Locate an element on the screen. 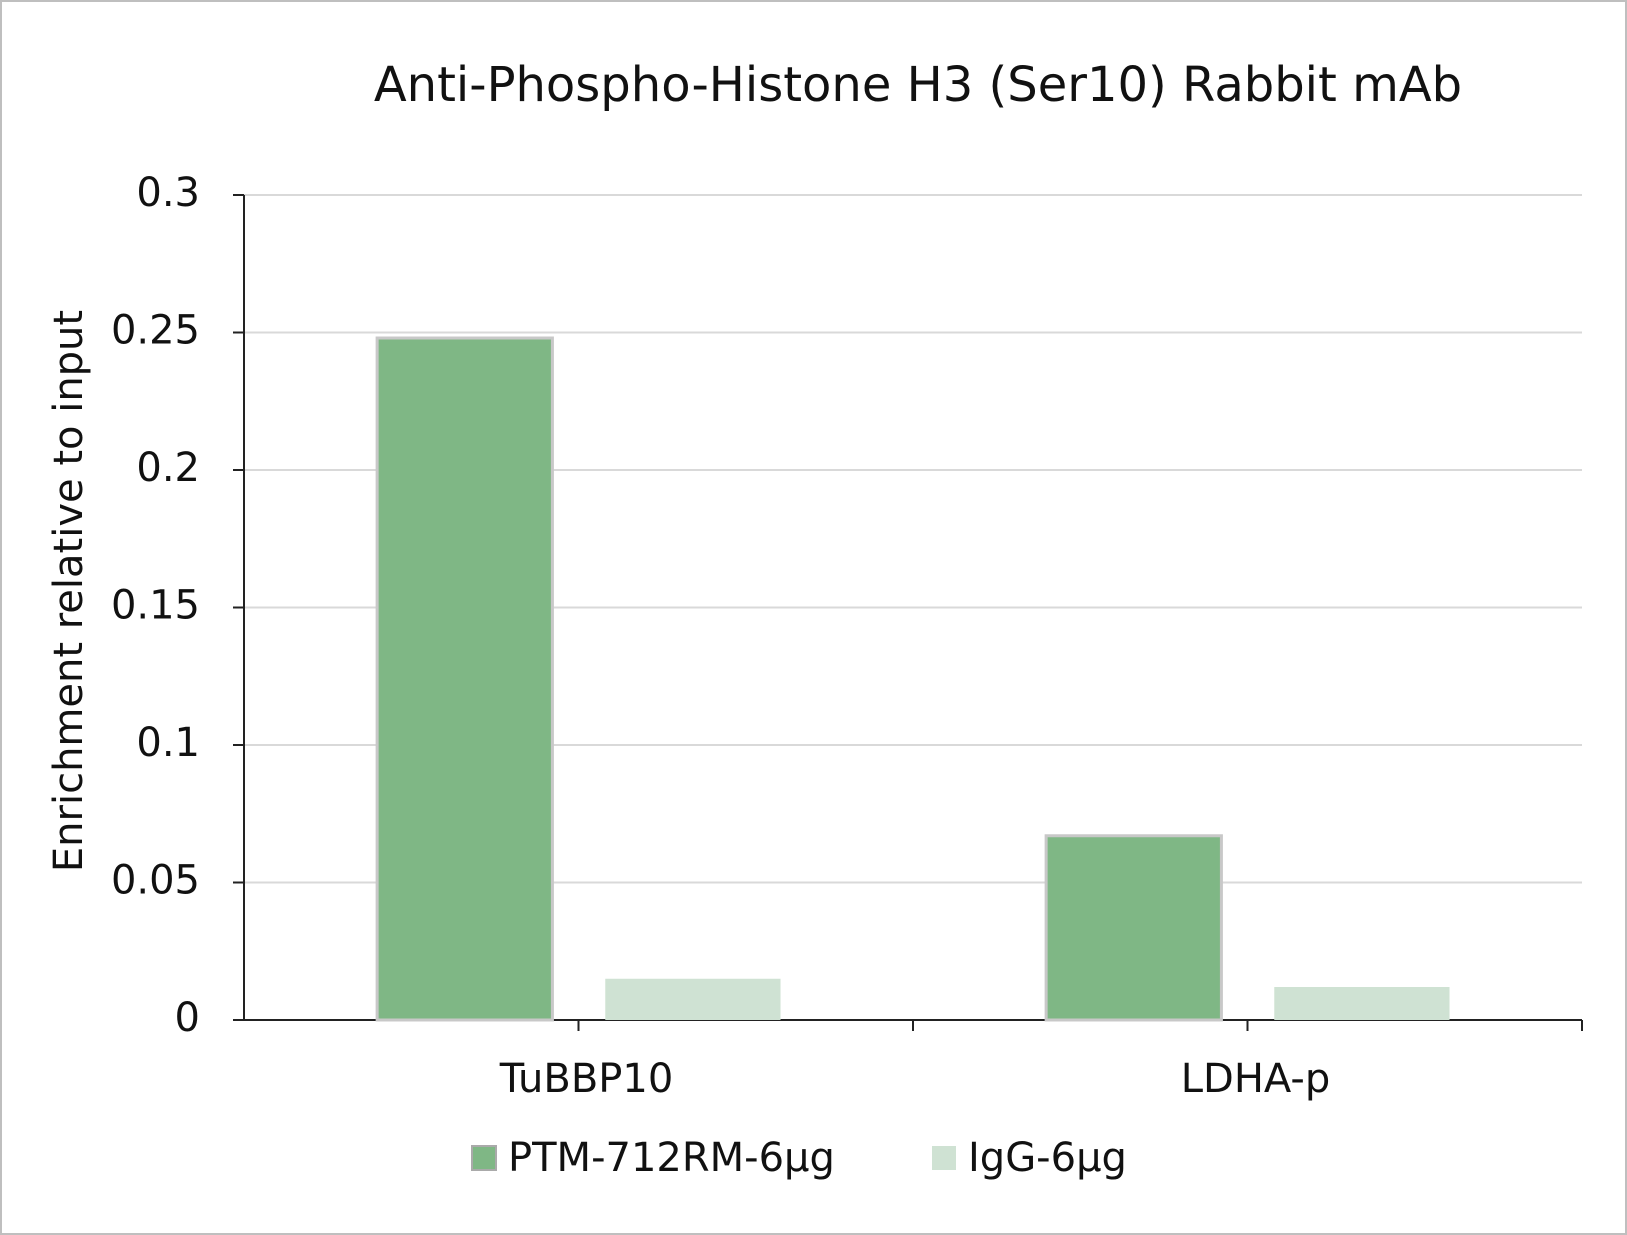 The height and width of the screenshot is (1235, 1627). legend-label: IgG-6µg is located at coordinates (1047, 1158).